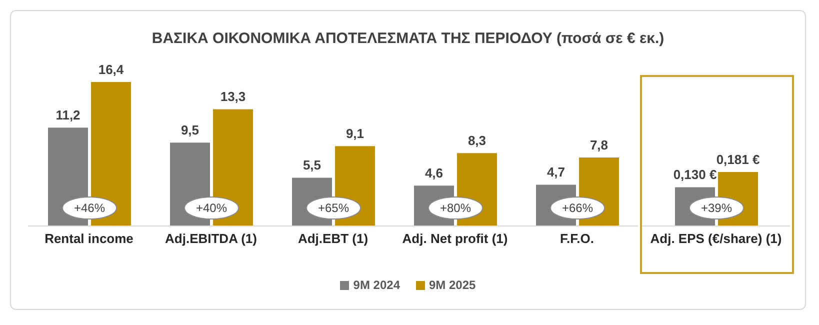 Image resolution: width=819 pixels, height=325 pixels. Describe the element at coordinates (477, 140) in the screenshot. I see `data-label: 8,3` at that location.